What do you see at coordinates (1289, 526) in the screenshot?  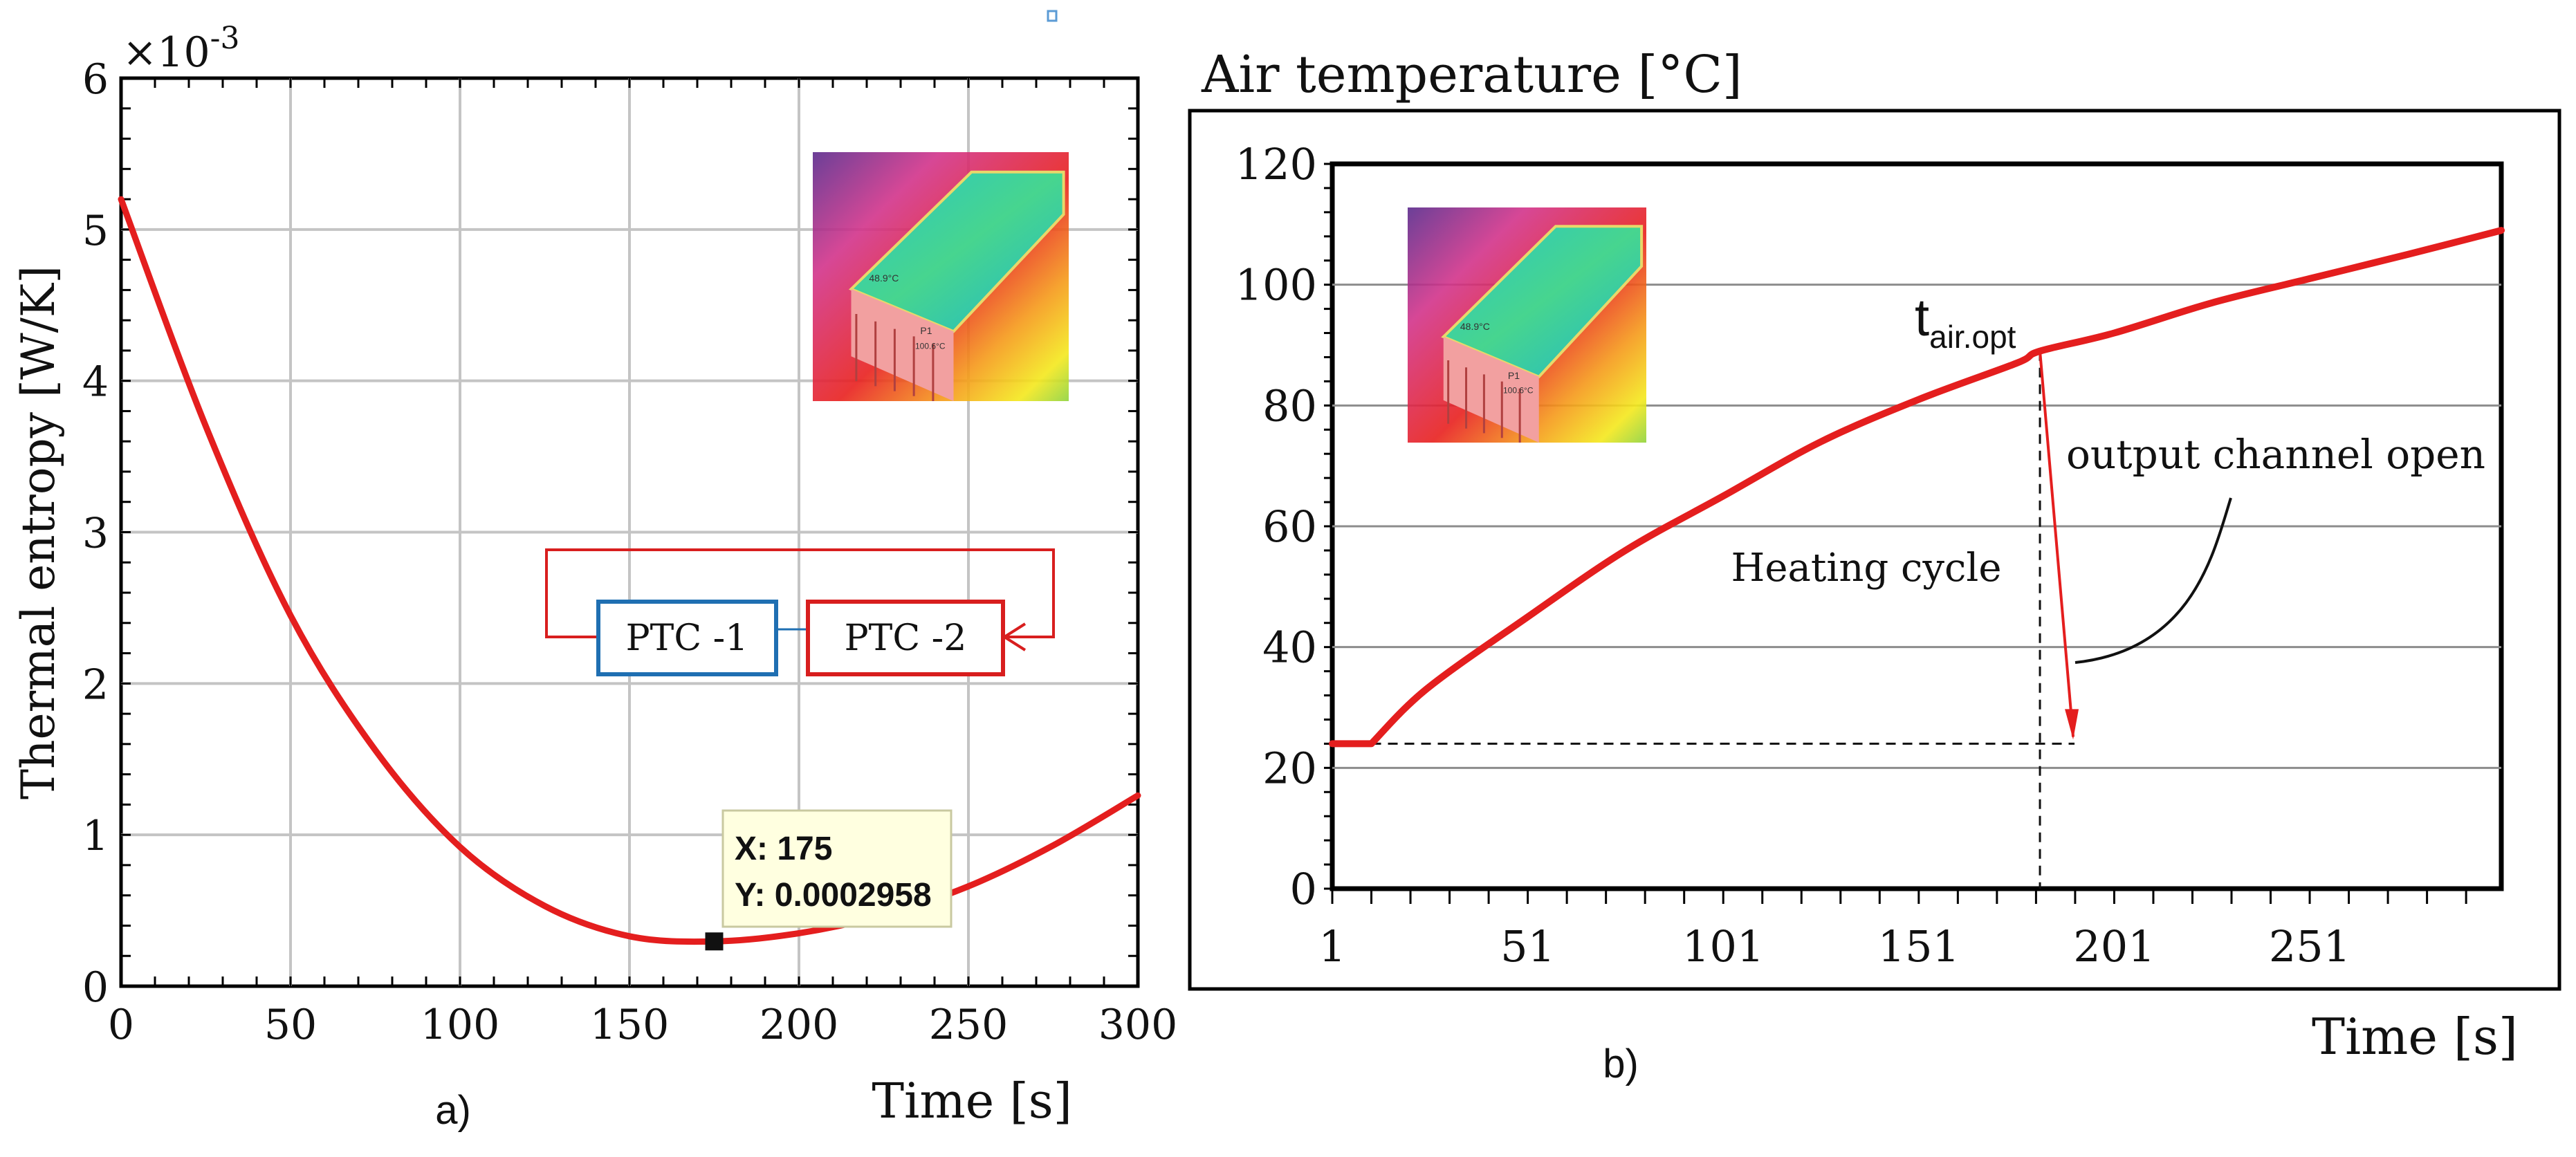 I see `chart-b-y-tick-label: 60` at bounding box center [1289, 526].